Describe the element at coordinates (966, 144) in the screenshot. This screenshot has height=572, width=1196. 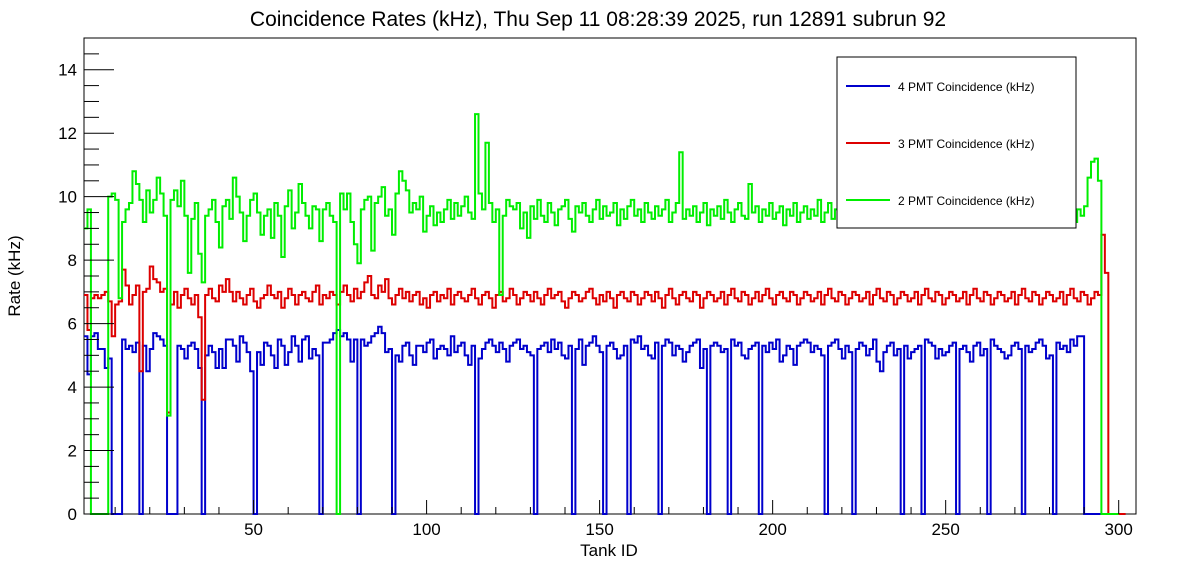
I see `legend-label-2: 3 PMT Coincidence (kHz)` at that location.